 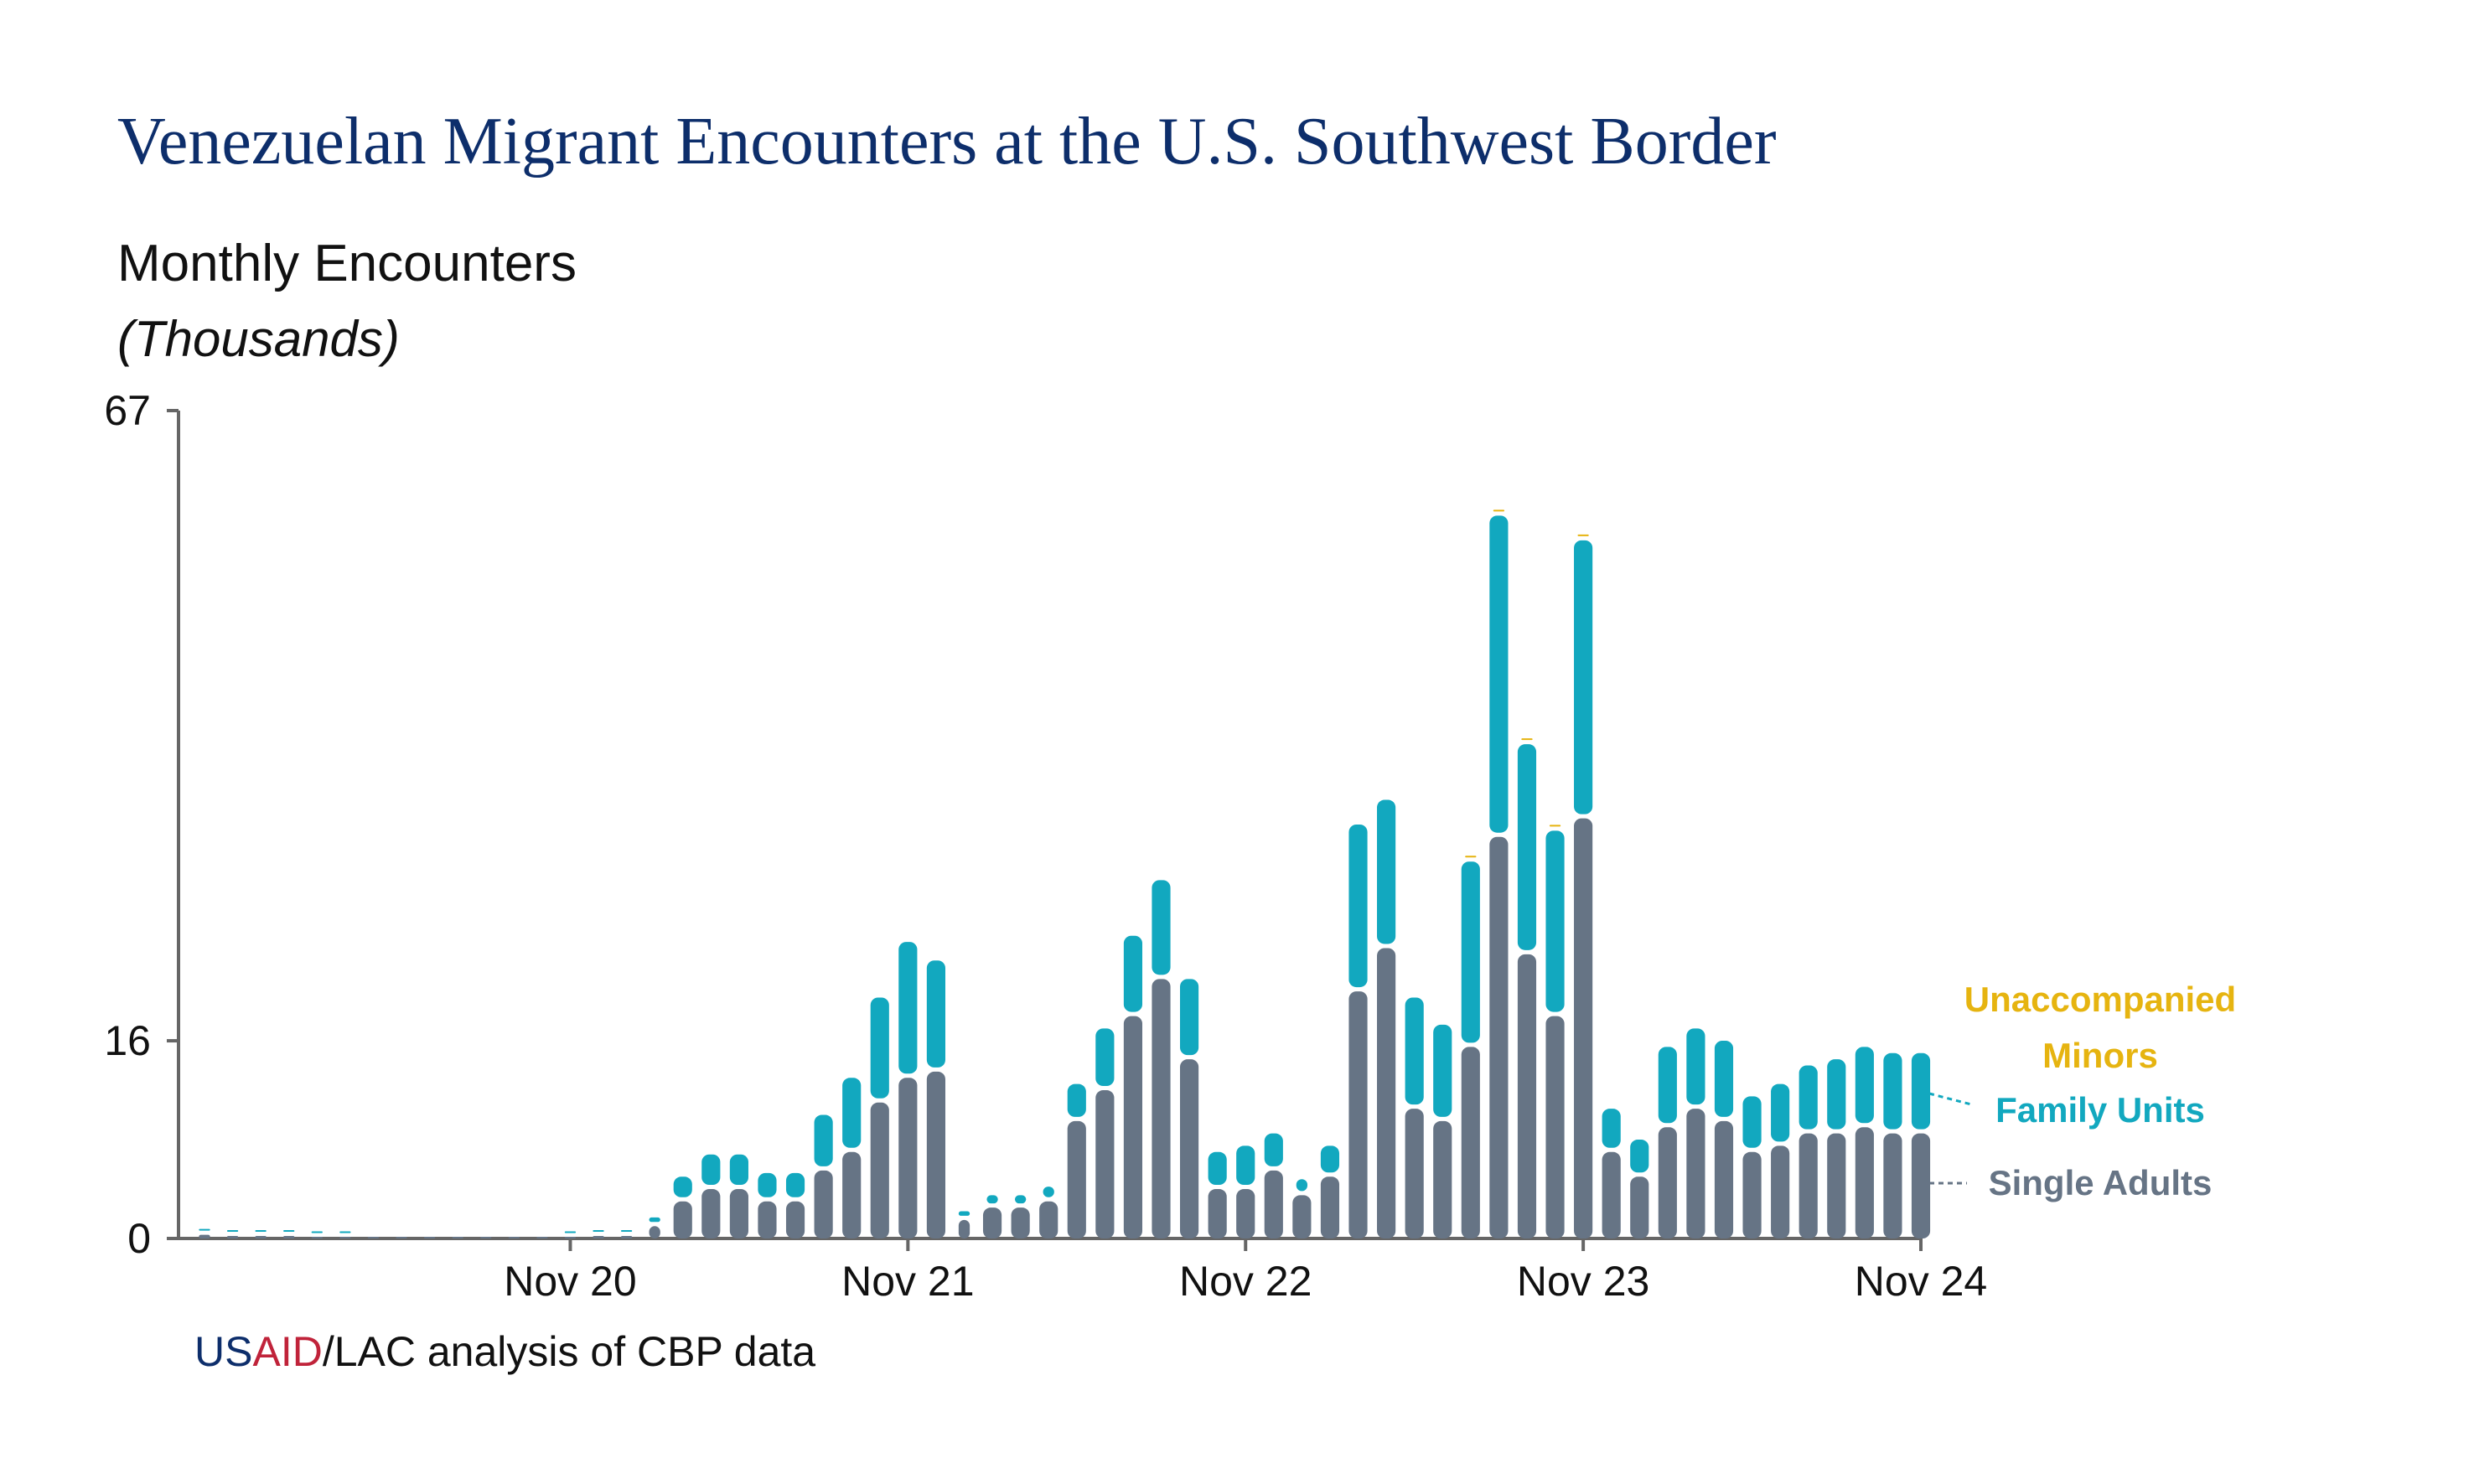 I want to click on legend-family-units-leader, so click(x=1950, y=1099).